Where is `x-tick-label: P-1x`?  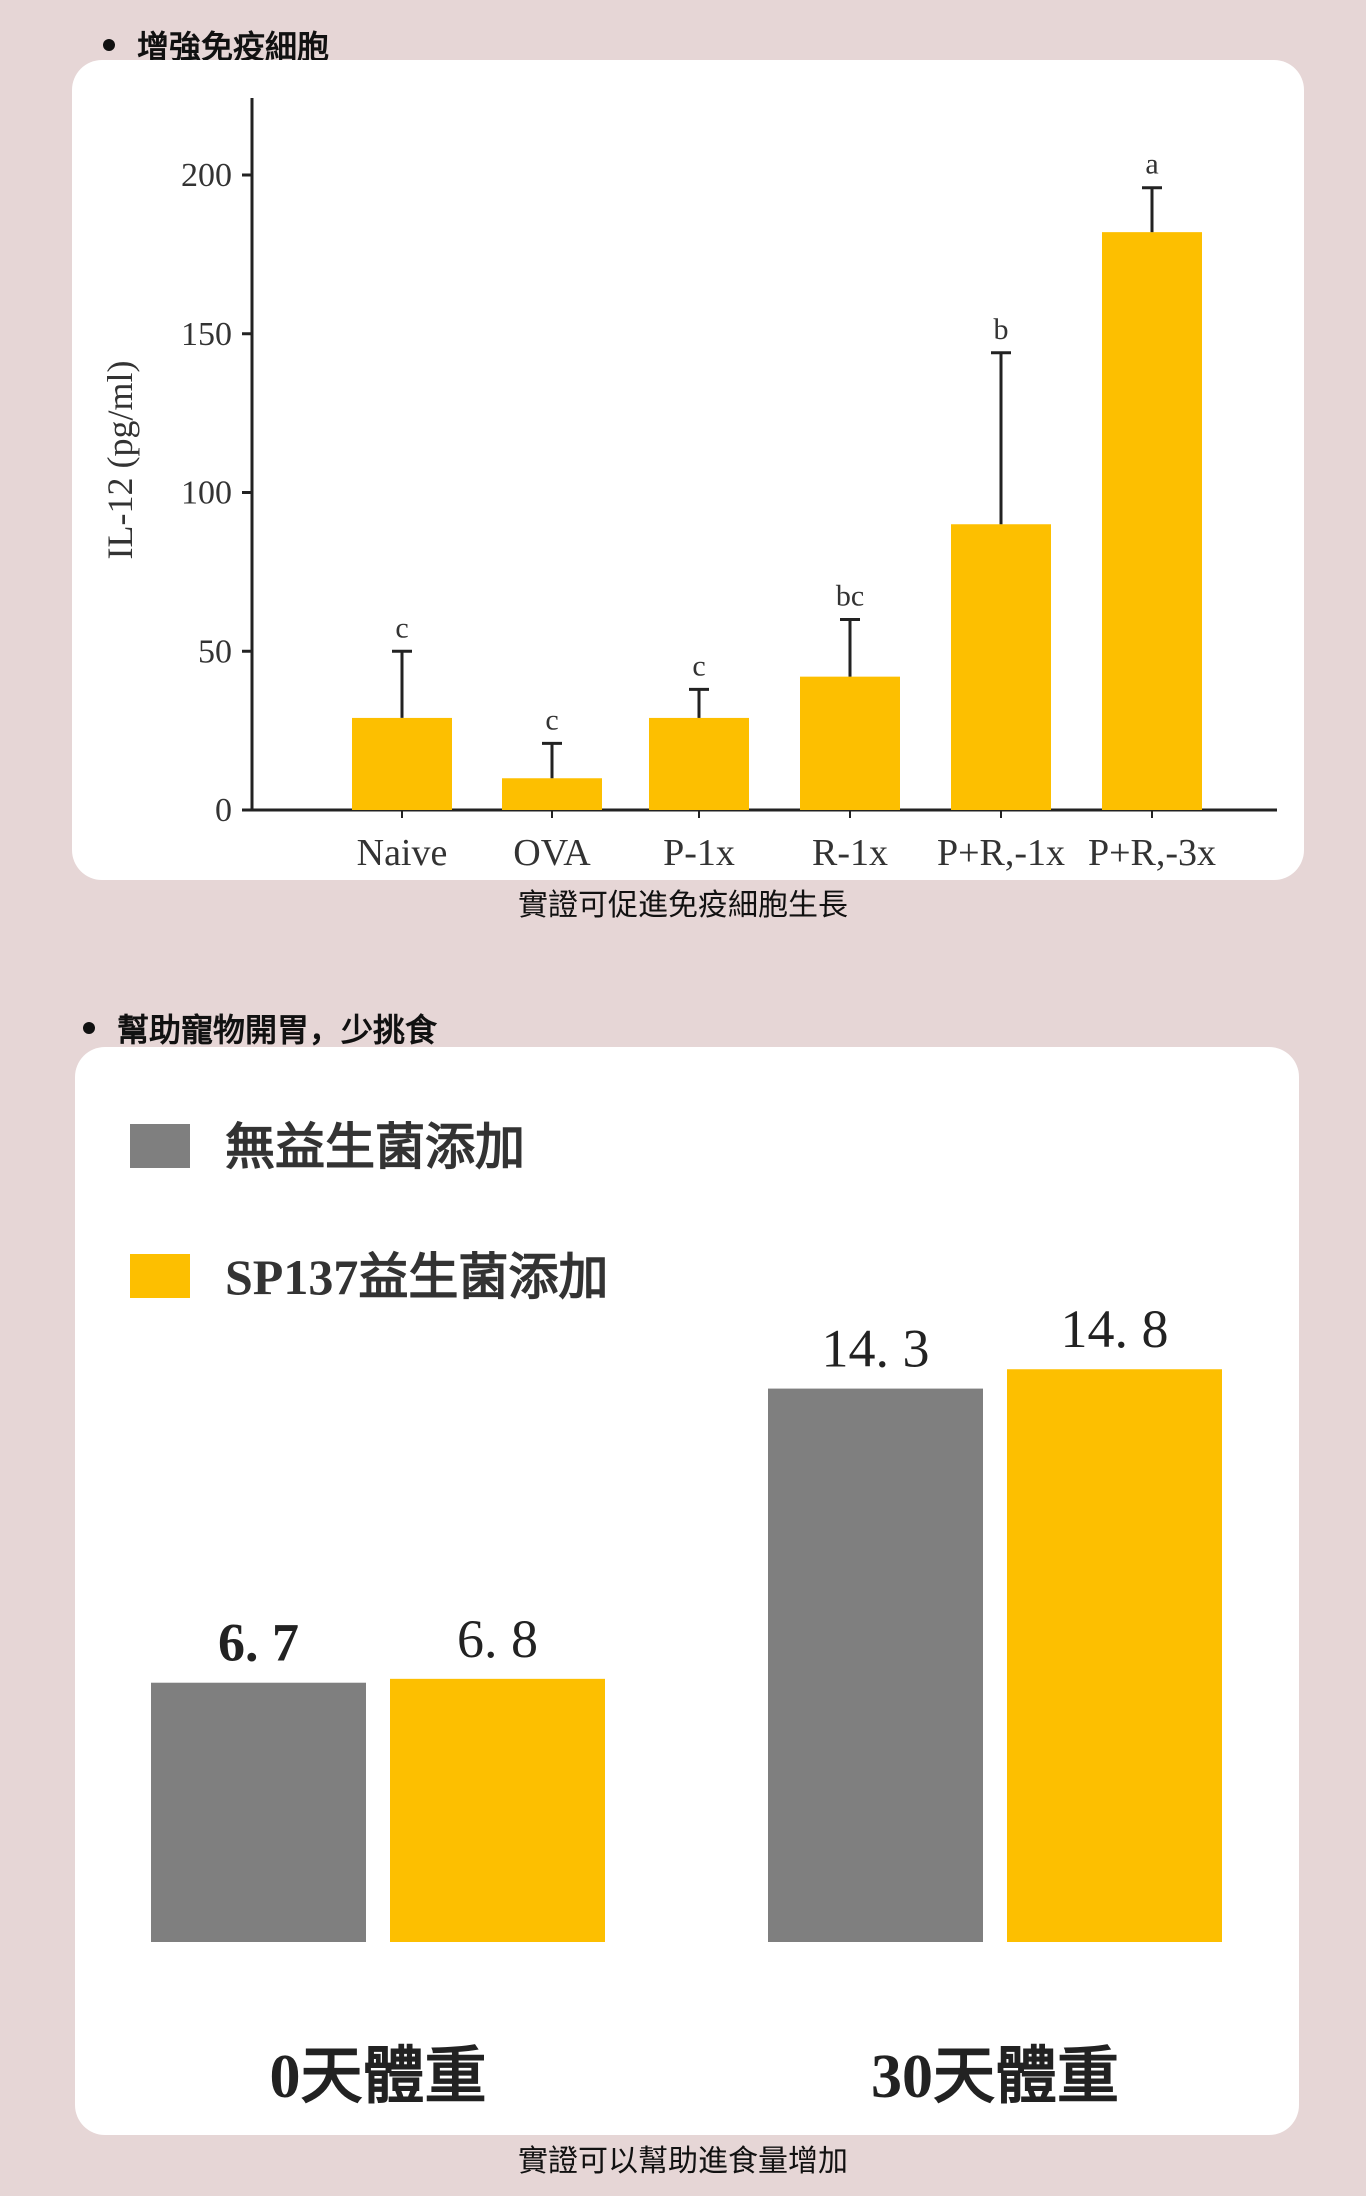 x-tick-label: P-1x is located at coordinates (699, 853).